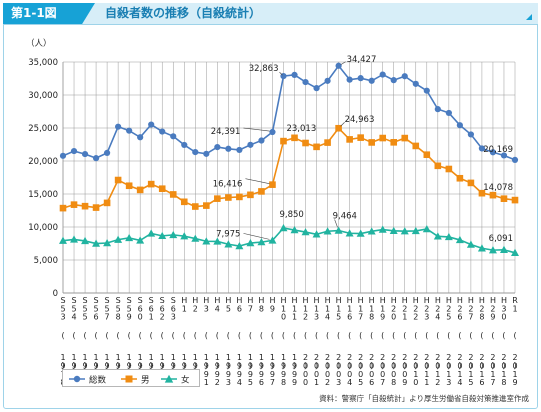 This screenshot has width=541, height=412. Describe the element at coordinates (264, 69) in the screenshot. I see `data-label: 32,863` at that location.